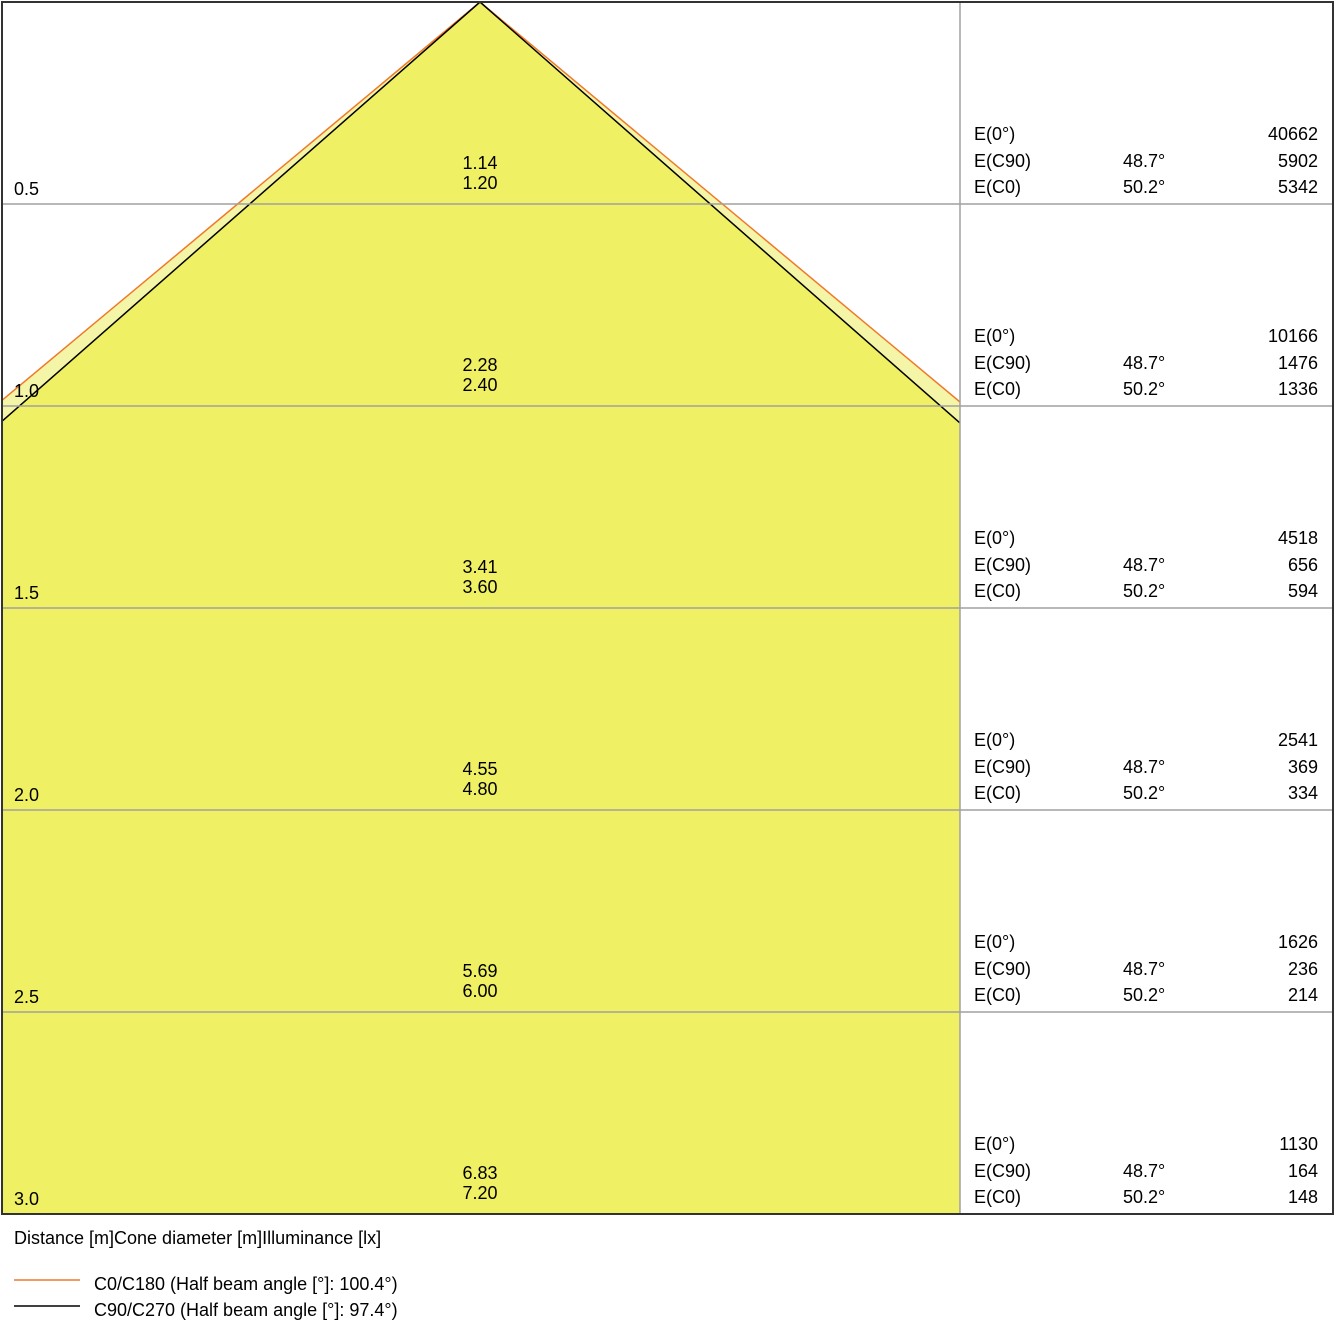  Describe the element at coordinates (26, 997) in the screenshot. I see `distance-label: 2.5` at that location.